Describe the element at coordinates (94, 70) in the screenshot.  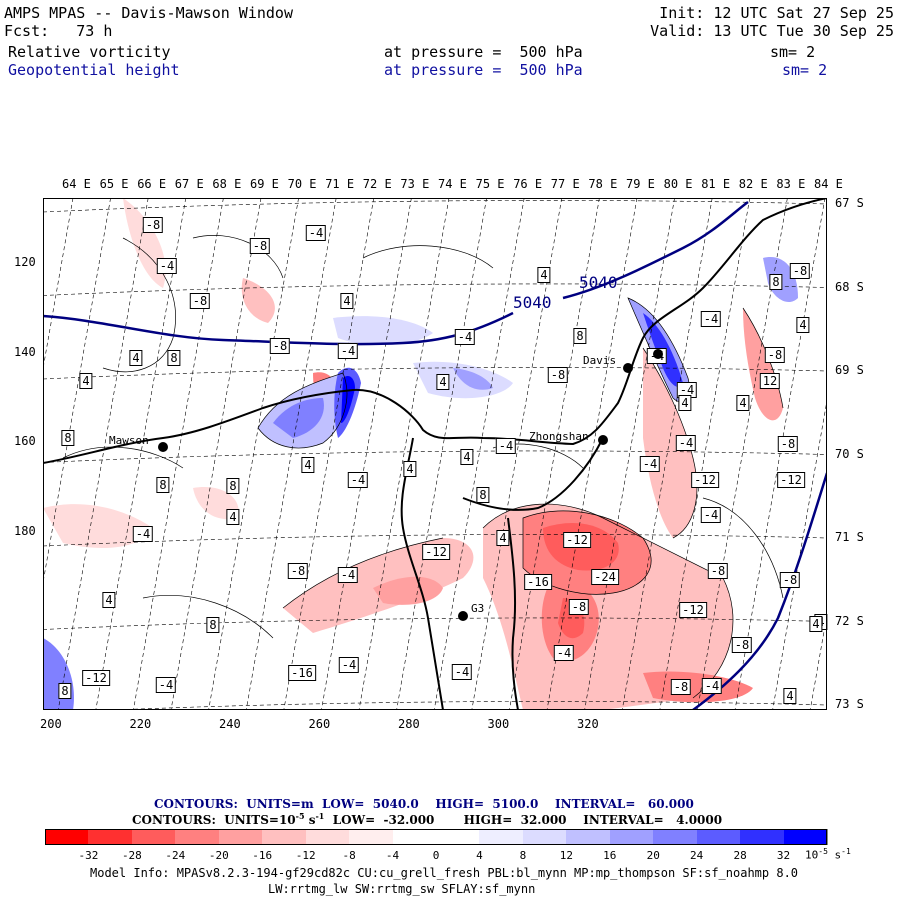
I see `field2-name: Geopotential height` at that location.